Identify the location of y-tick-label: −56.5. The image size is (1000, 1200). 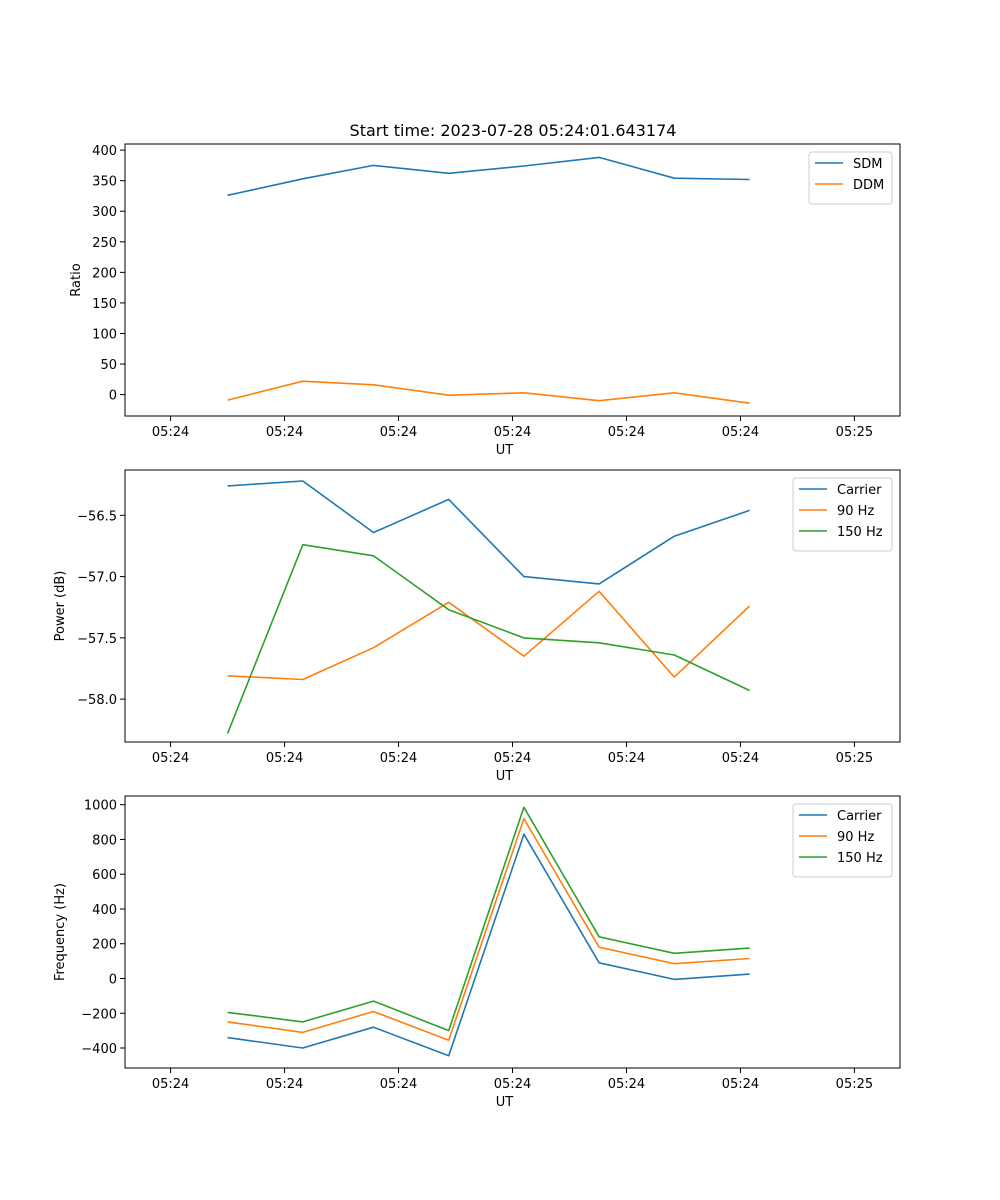
(97, 516).